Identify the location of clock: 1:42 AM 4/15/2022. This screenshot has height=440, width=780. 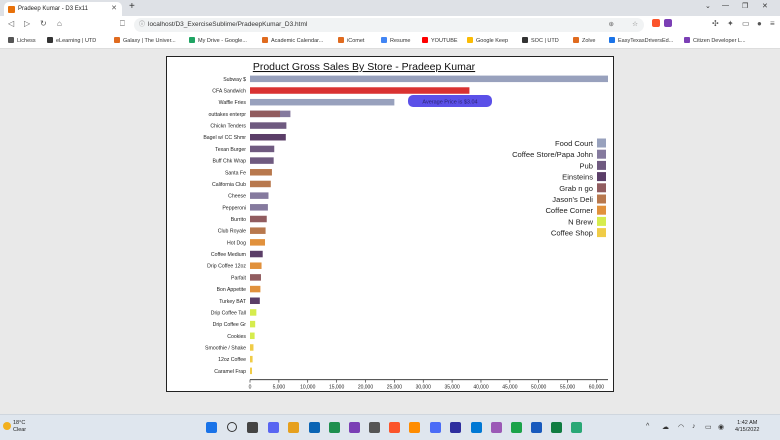
(747, 427).